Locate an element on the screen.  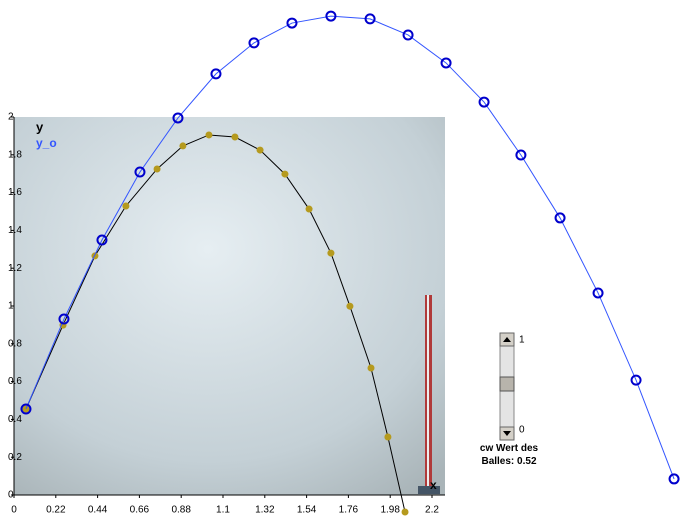
x-tick-label: 1.1 is located at coordinates (223, 510).